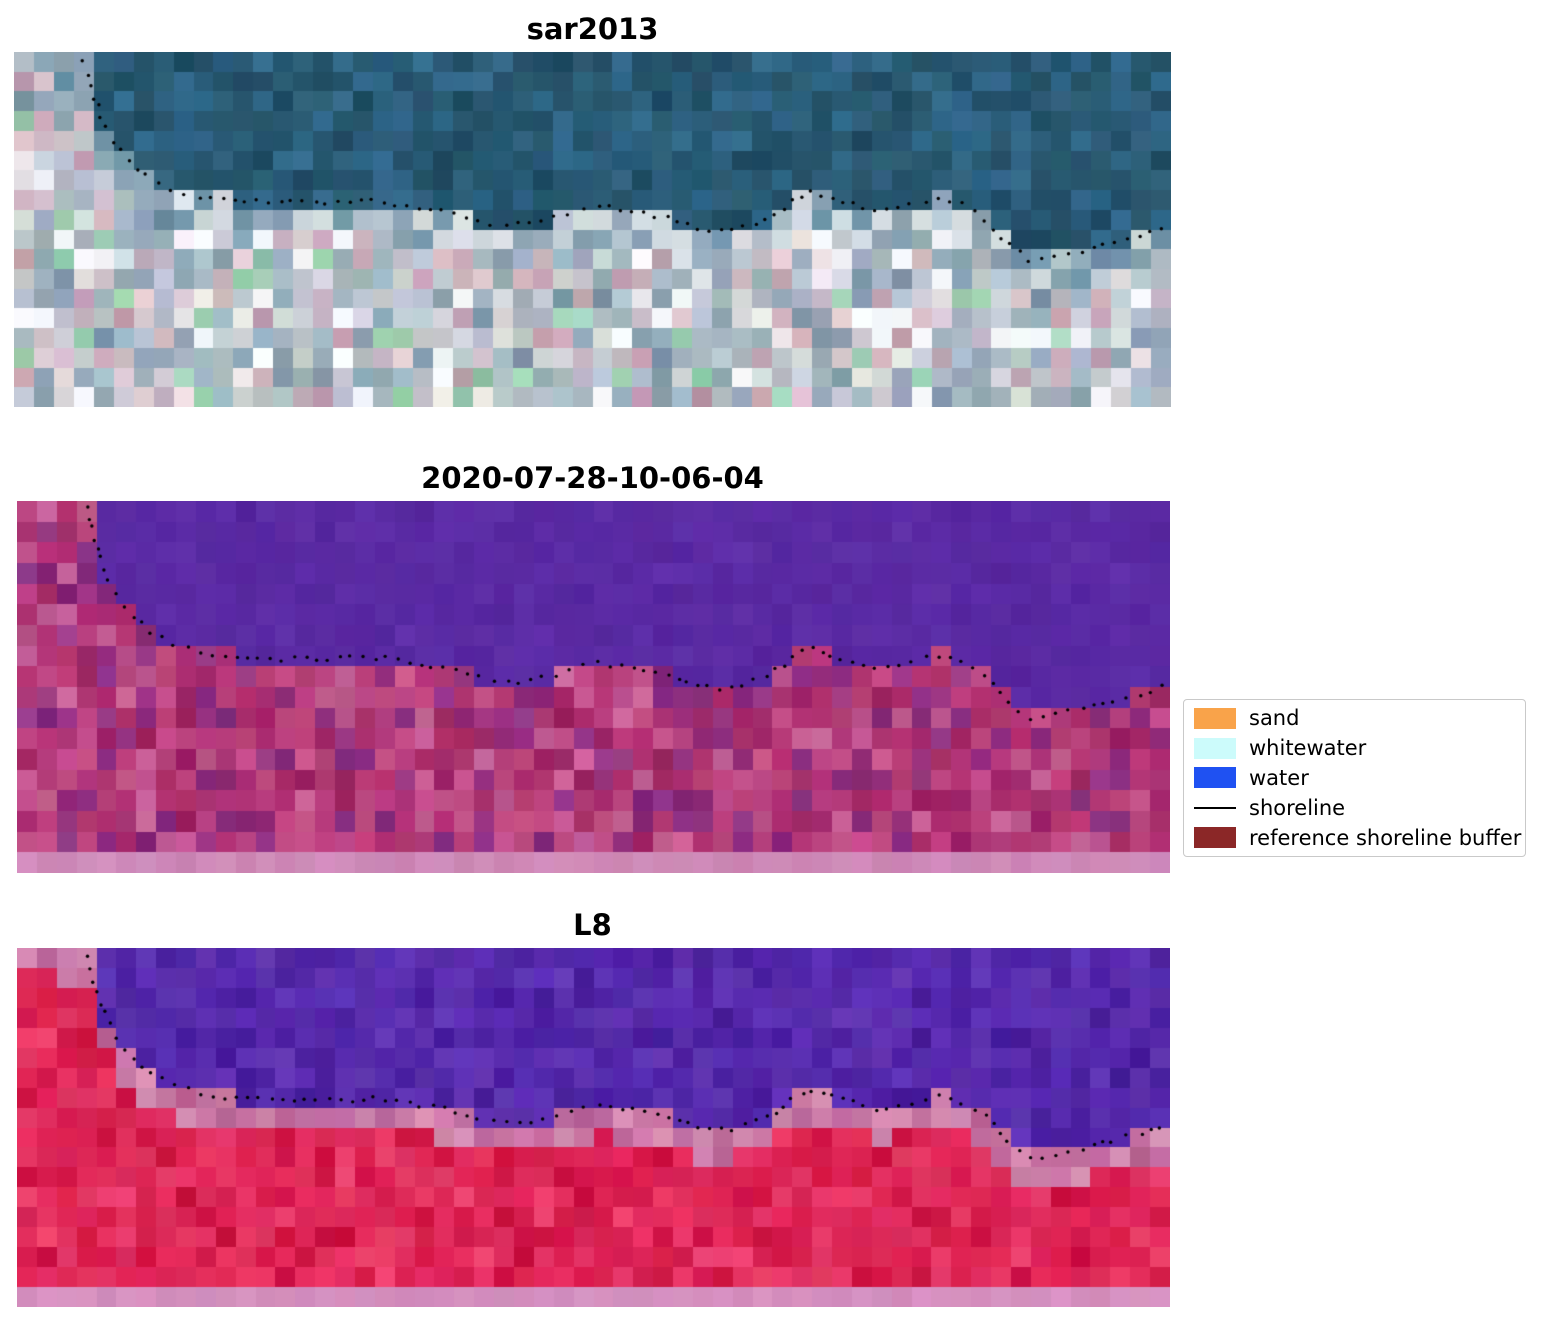 The width and height of the screenshot is (1541, 1337). What do you see at coordinates (1354, 807) in the screenshot?
I see `legend-item-shoreline: shoreline` at bounding box center [1354, 807].